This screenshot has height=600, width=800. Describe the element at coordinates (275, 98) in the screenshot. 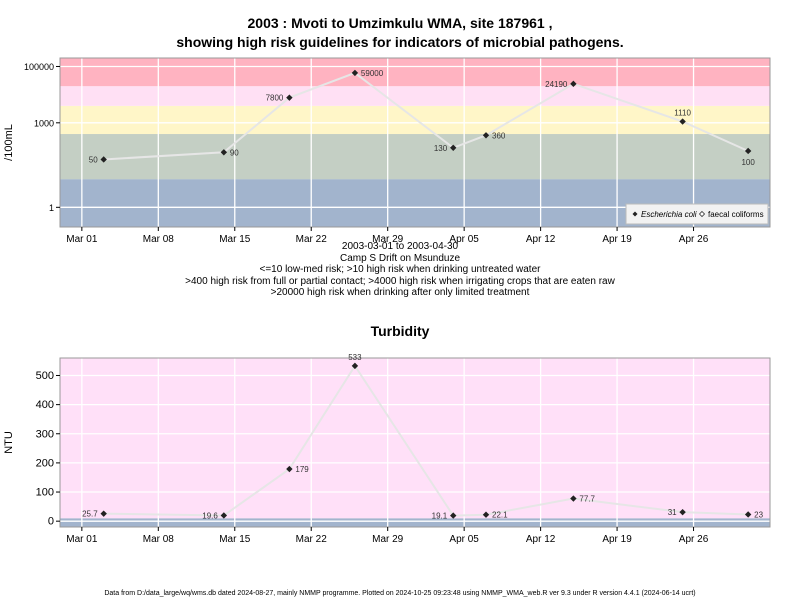

I see `panel1-data-label: 7800` at that location.